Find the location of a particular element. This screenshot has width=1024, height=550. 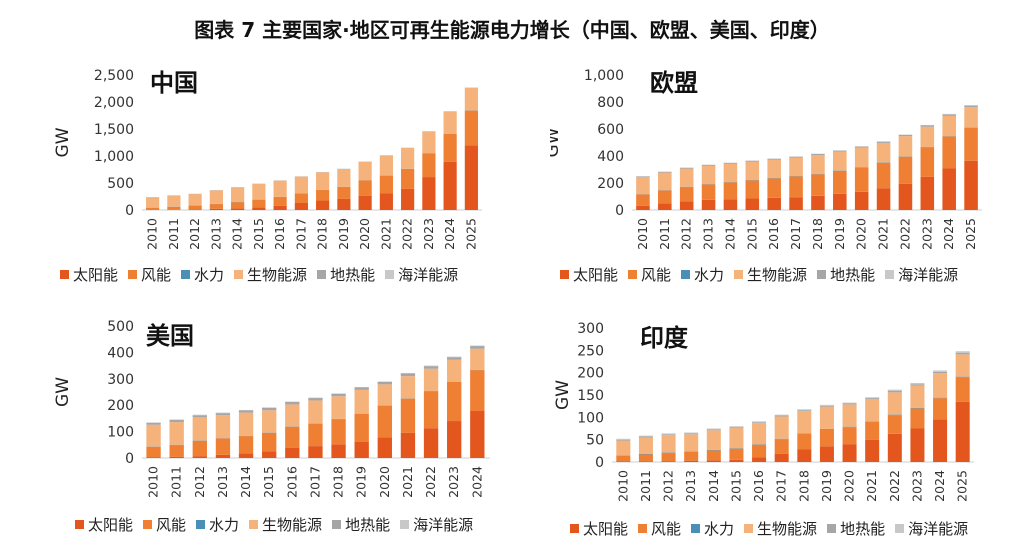

bar-segment-eu-2012-太阳能 is located at coordinates (686, 205).